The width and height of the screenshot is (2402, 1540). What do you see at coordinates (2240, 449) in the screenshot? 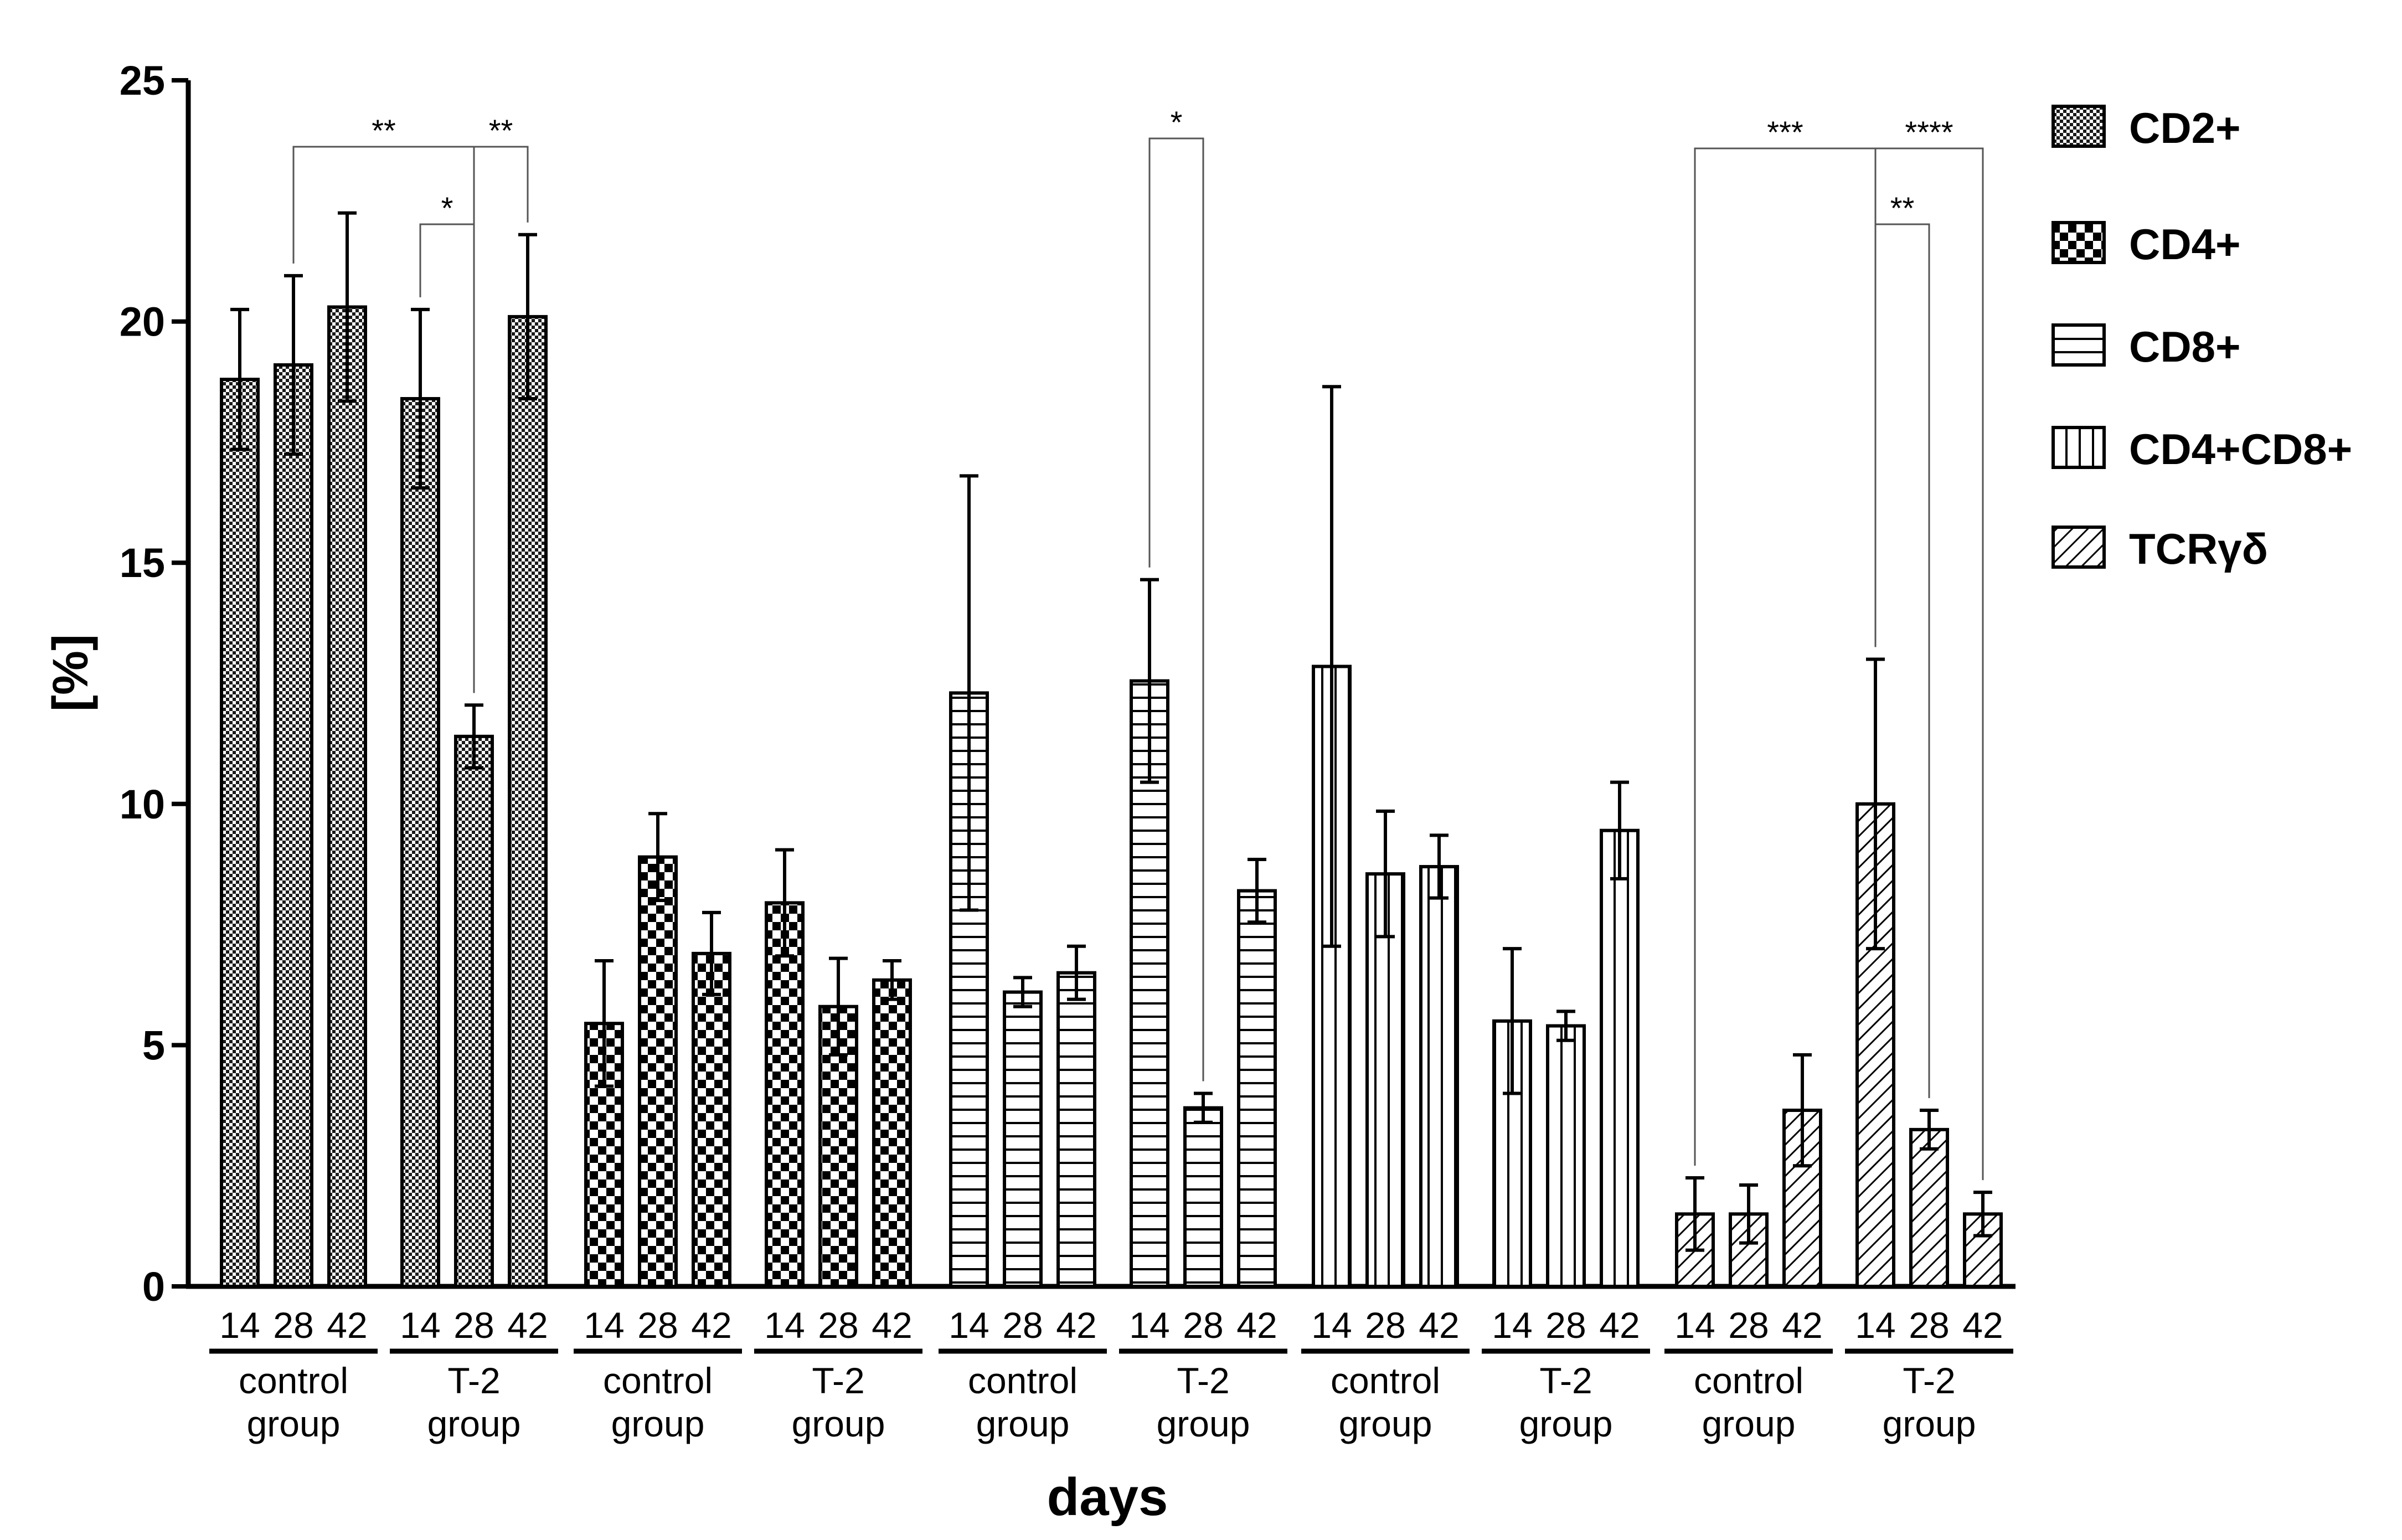
I see `legend-label: CD4+CD8+` at bounding box center [2240, 449].